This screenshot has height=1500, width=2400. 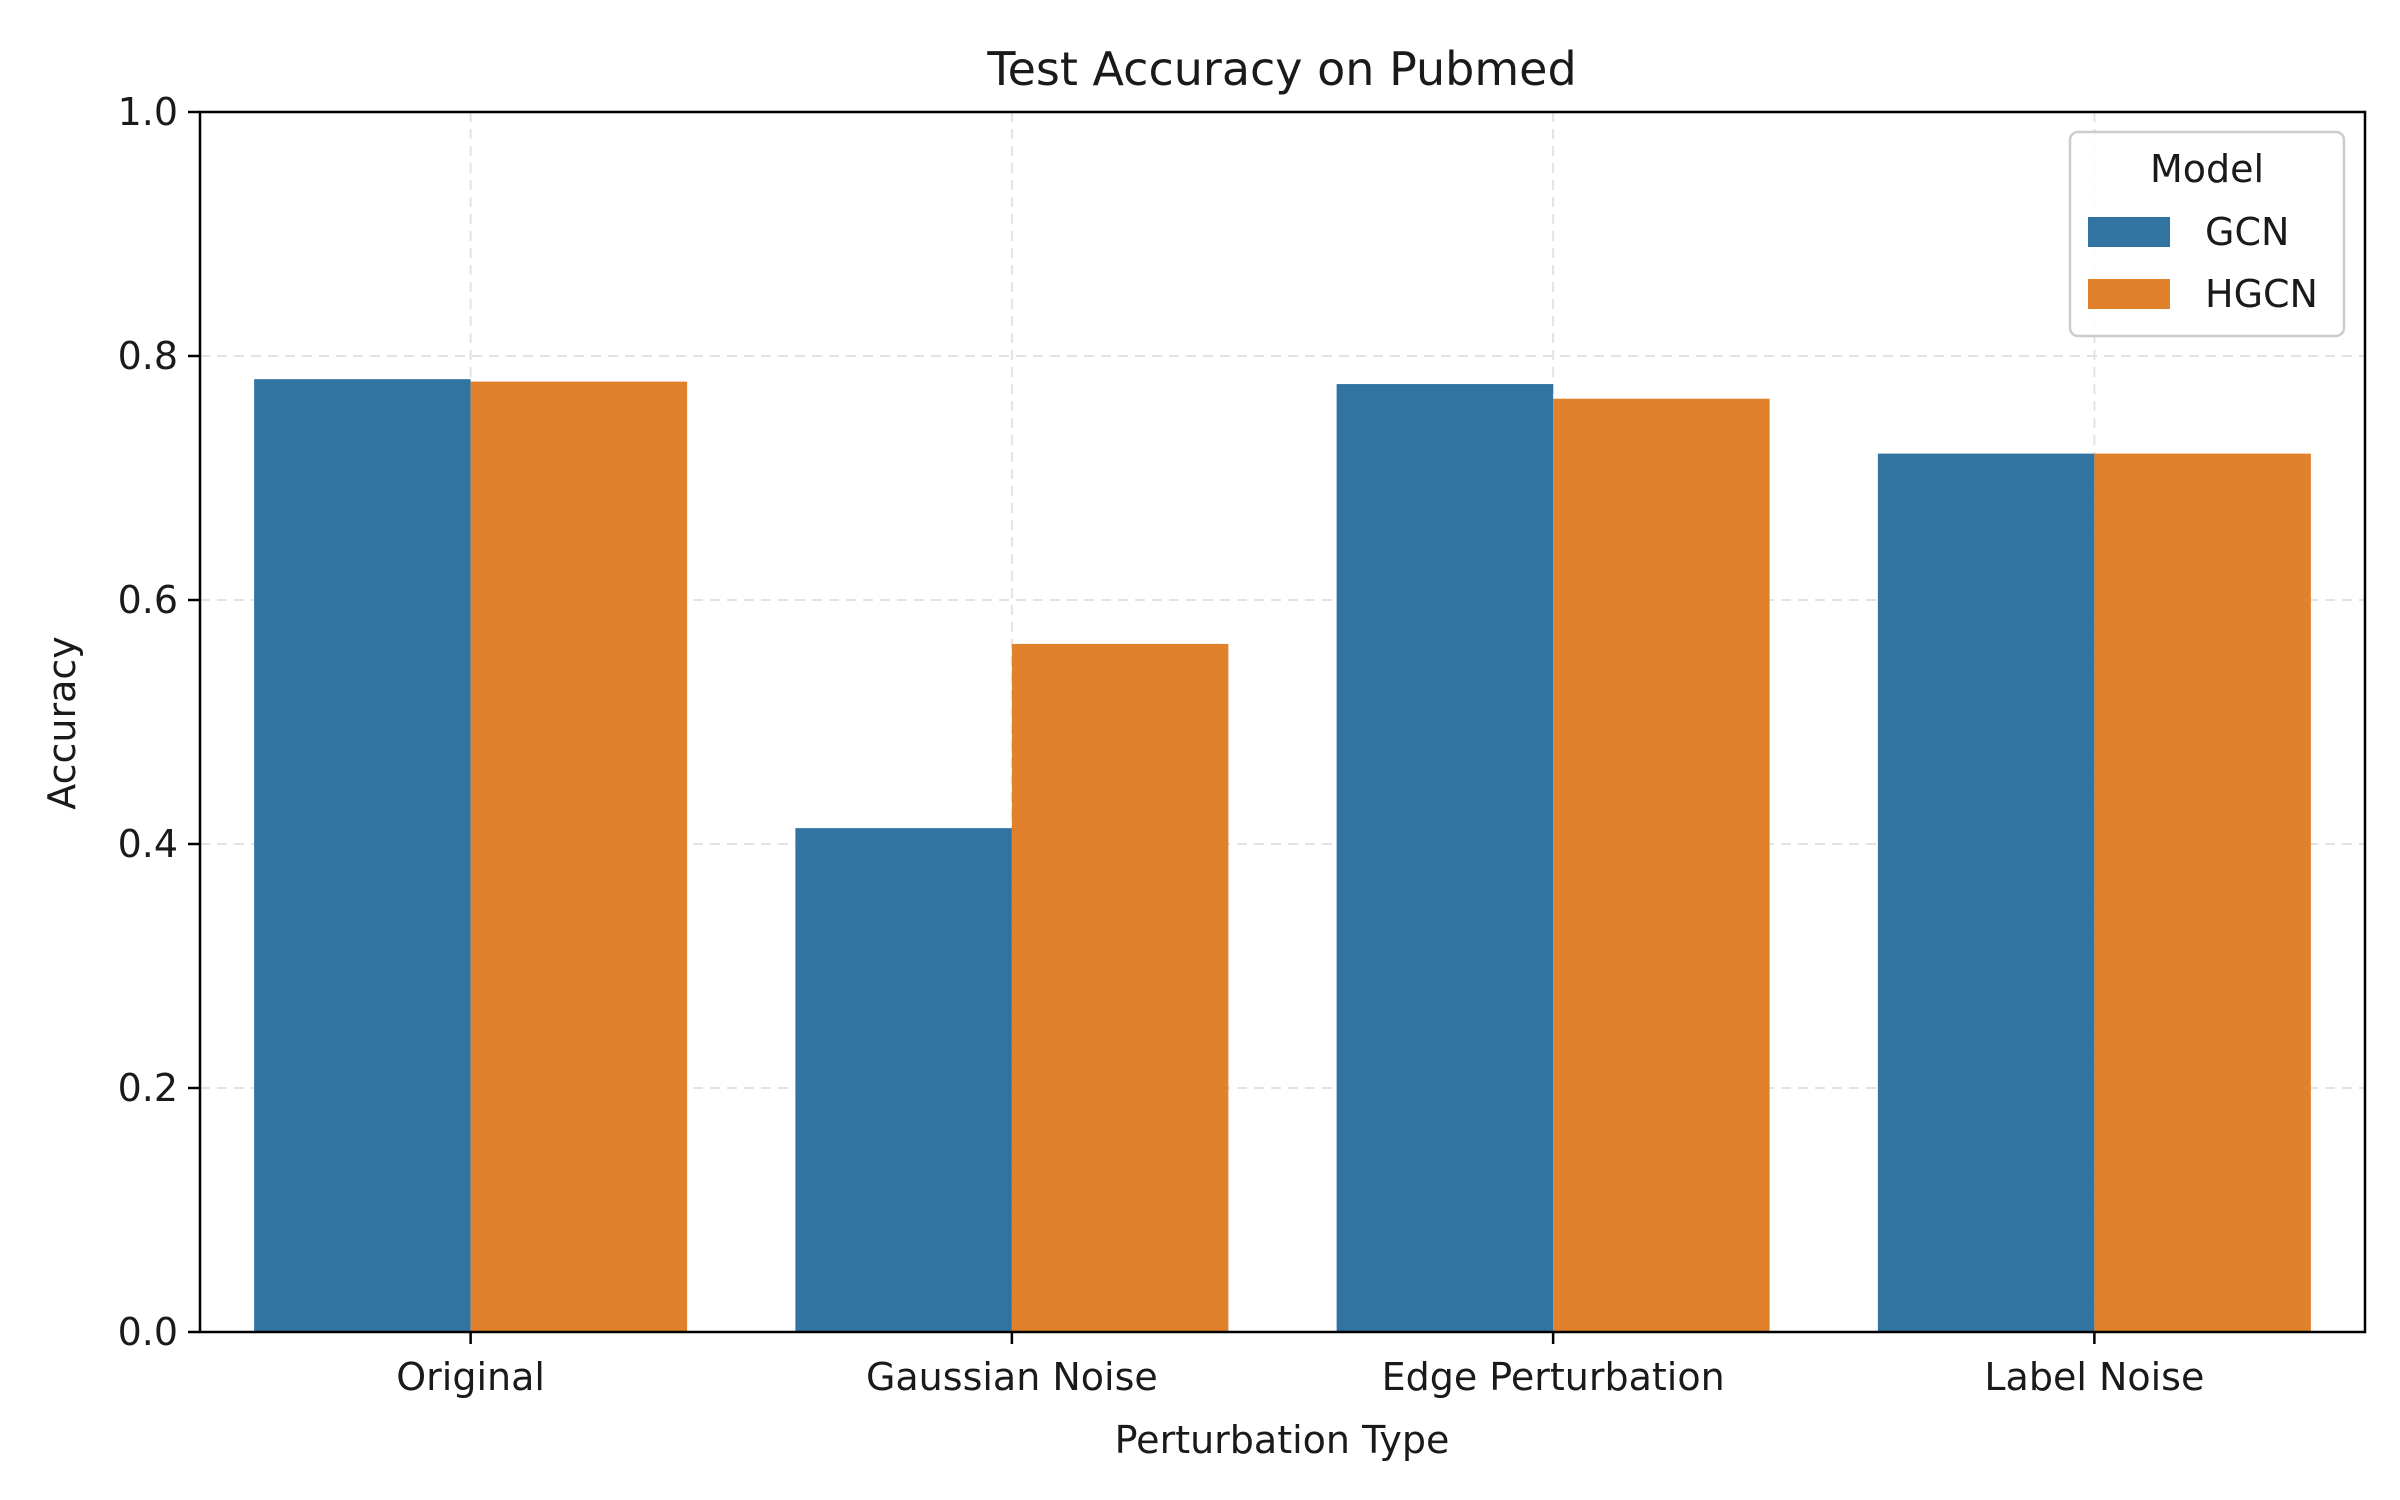 I want to click on legend-swatch-gcn, so click(x=2129, y=232).